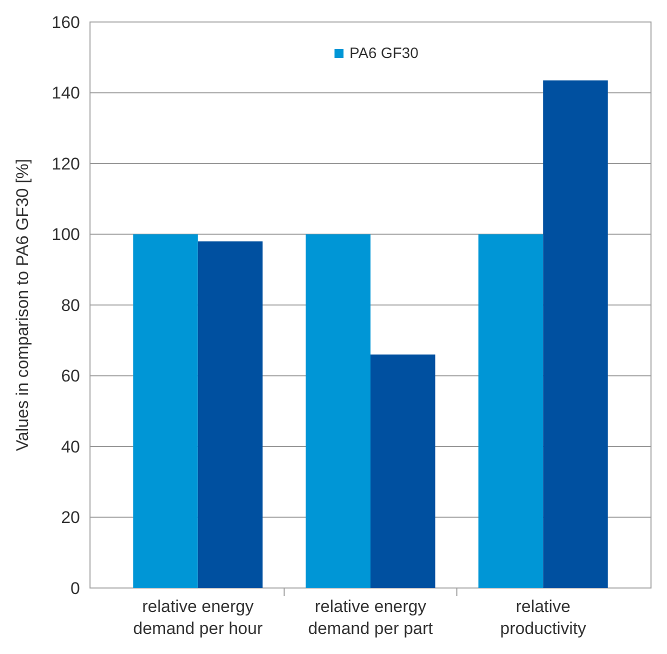 The image size is (667, 654). What do you see at coordinates (198, 617) in the screenshot?
I see `x-tick-label: relative energy demand per hour` at bounding box center [198, 617].